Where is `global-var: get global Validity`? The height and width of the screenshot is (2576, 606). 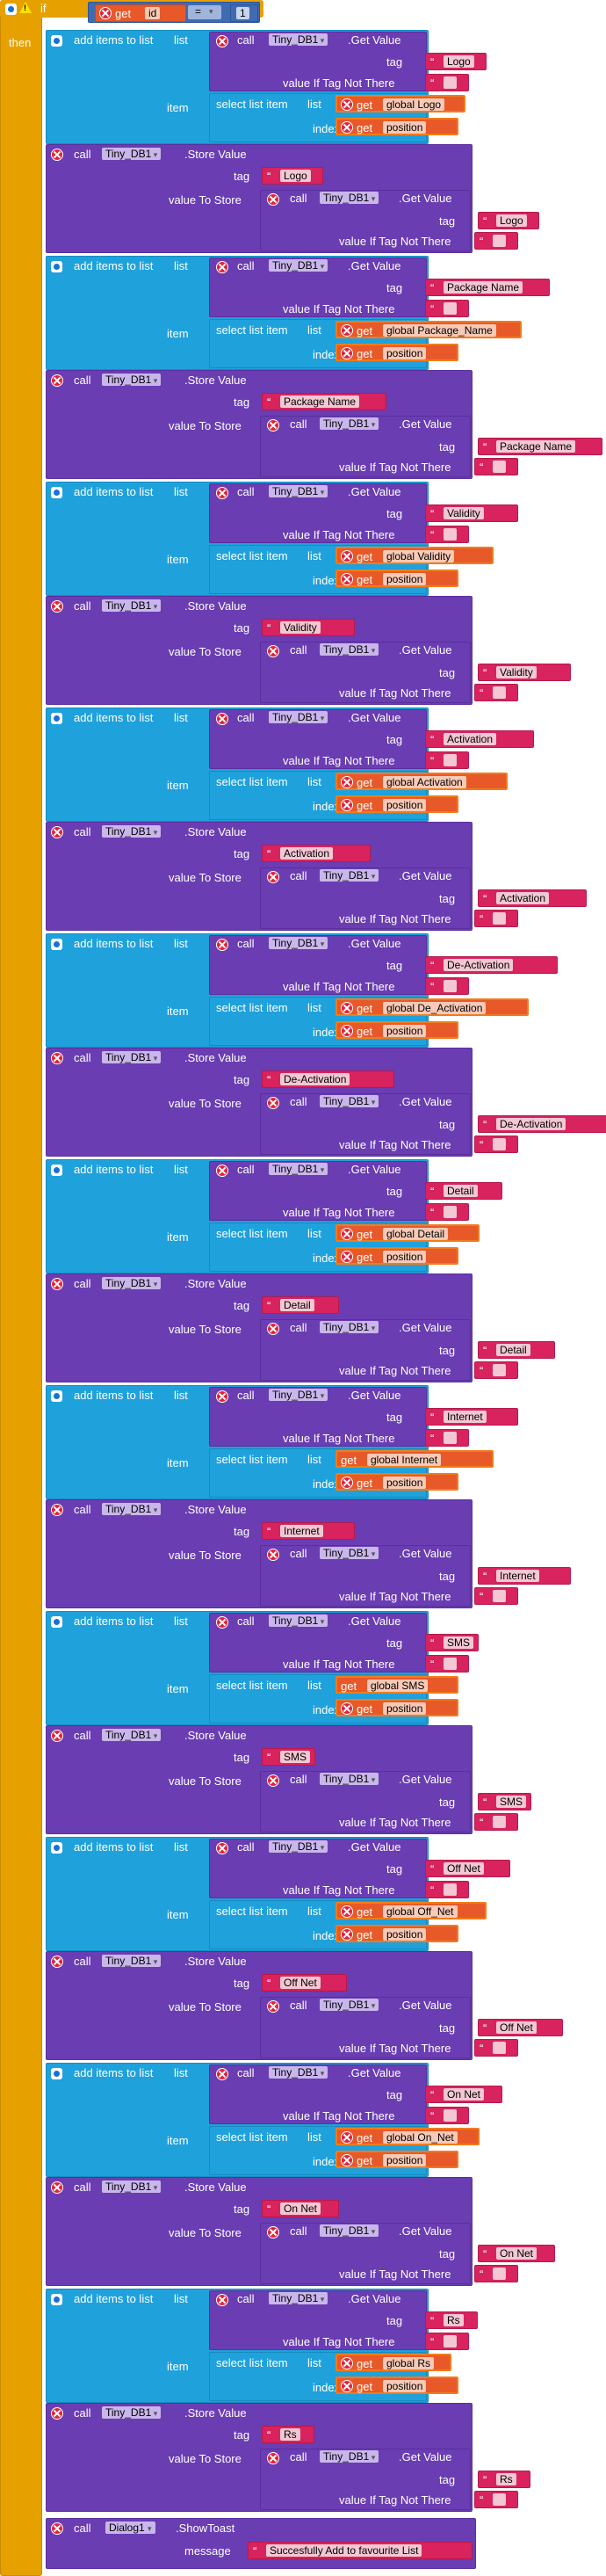 global-var: get global Validity is located at coordinates (414, 555).